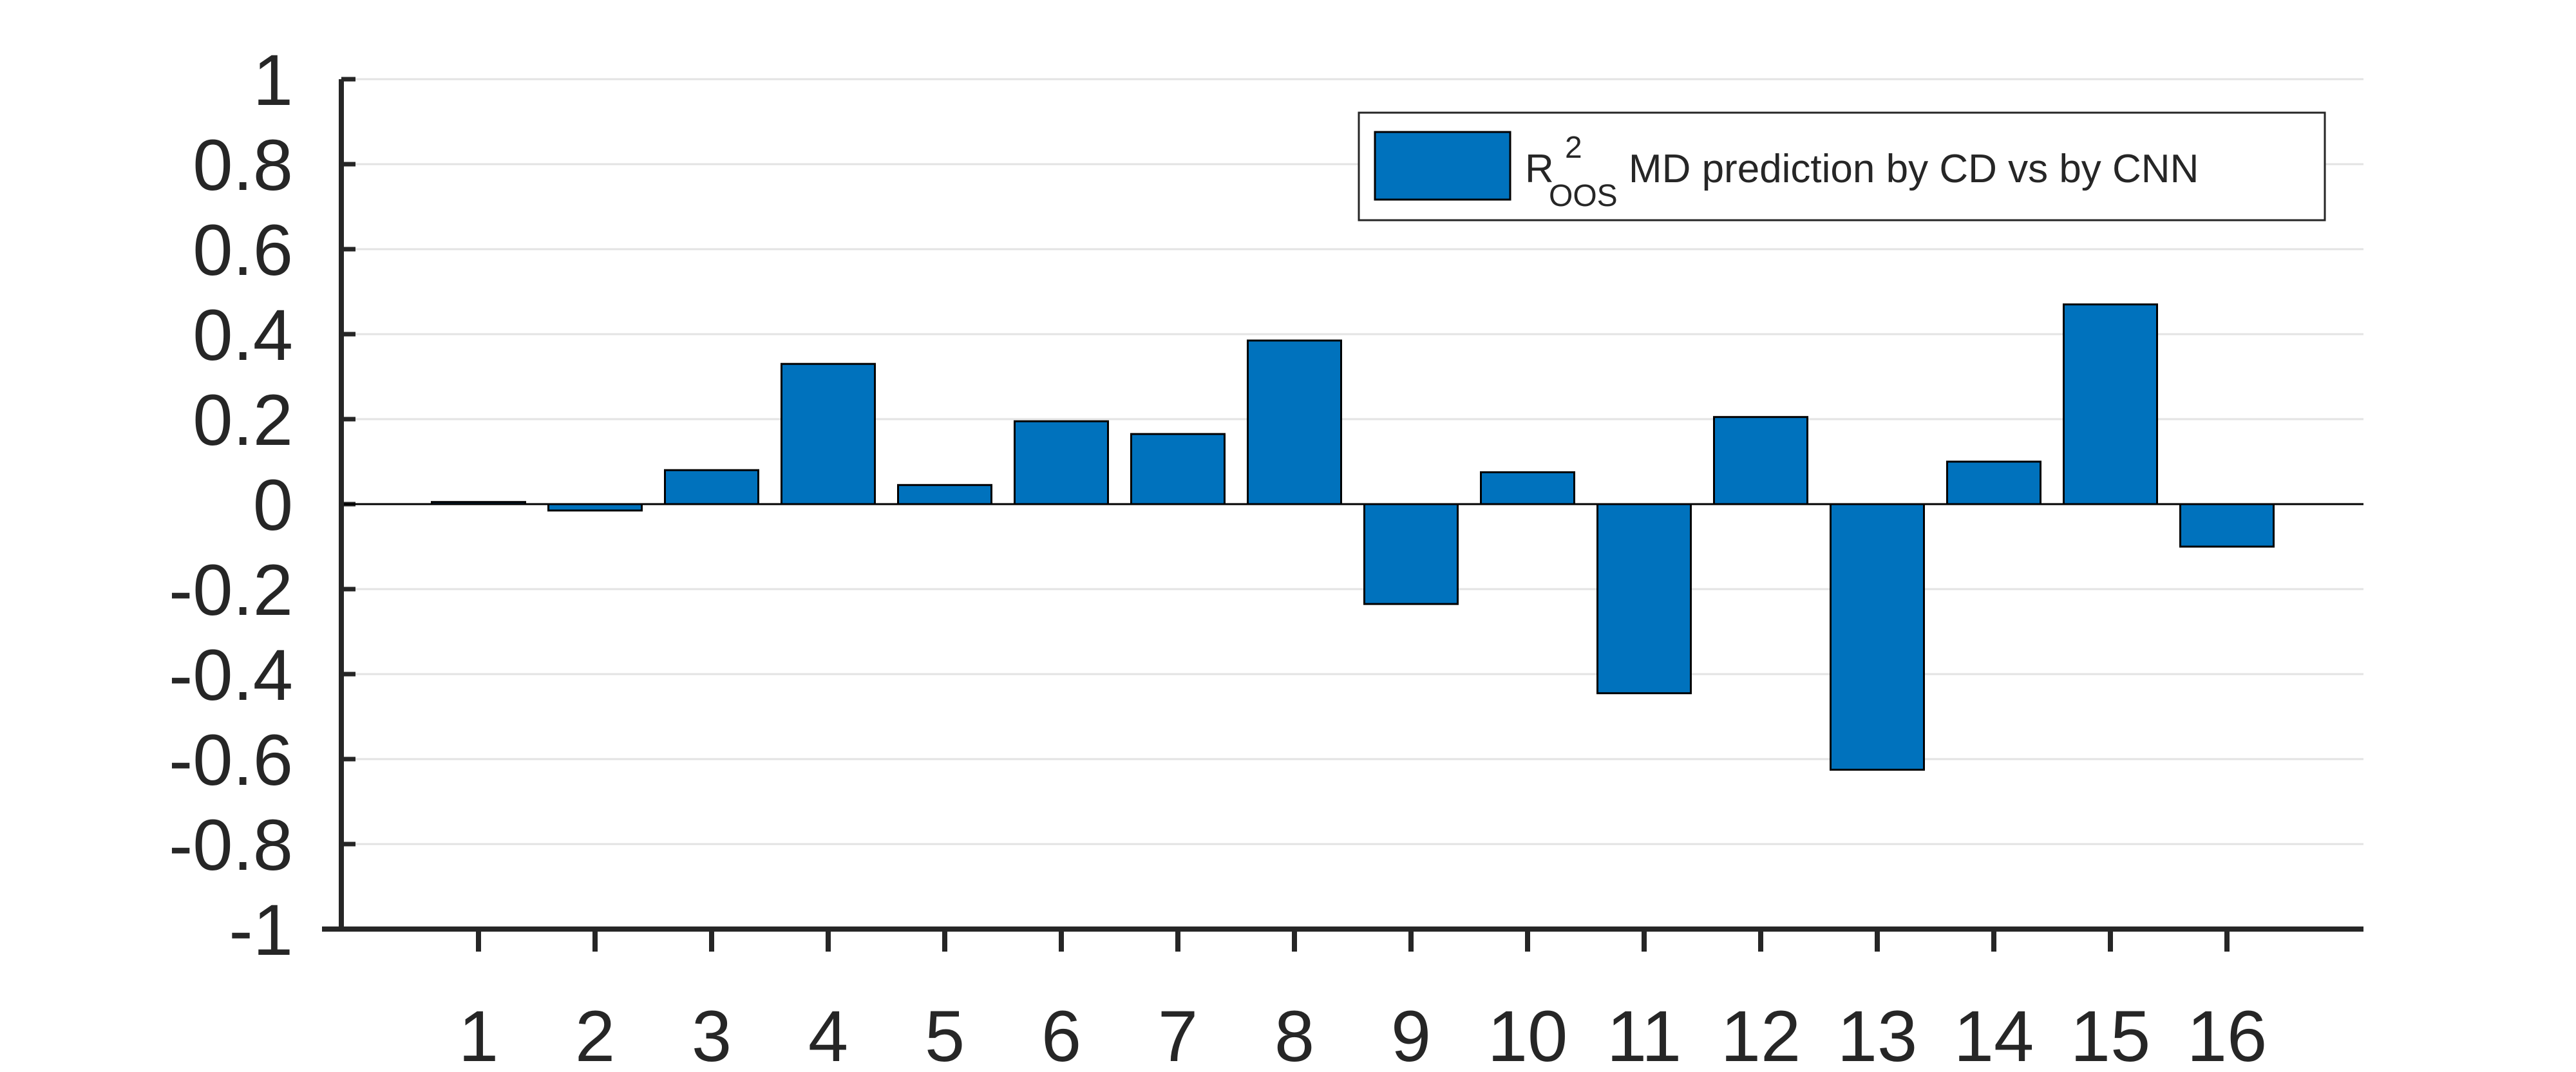 Image resolution: width=2576 pixels, height=1072 pixels. Describe the element at coordinates (1539, 169) in the screenshot. I see `legend-label-base: R` at that location.